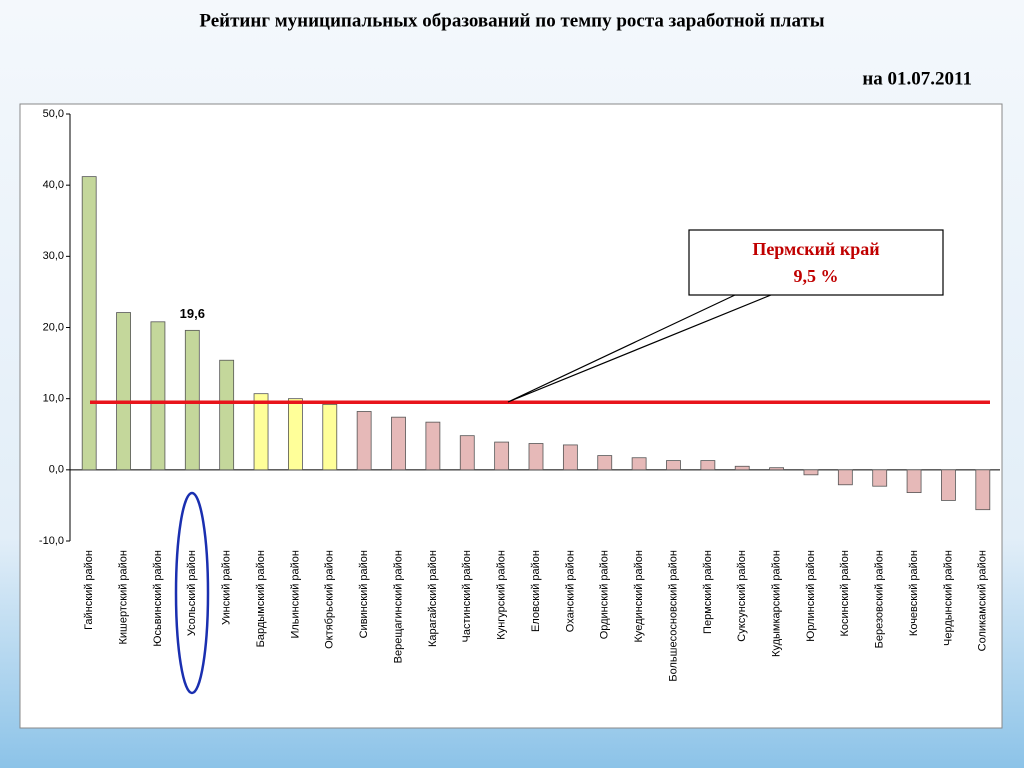 This screenshot has height=773, width=1024. What do you see at coordinates (433, 598) in the screenshot?
I see `x-tick-label: Карагайский район` at bounding box center [433, 598].